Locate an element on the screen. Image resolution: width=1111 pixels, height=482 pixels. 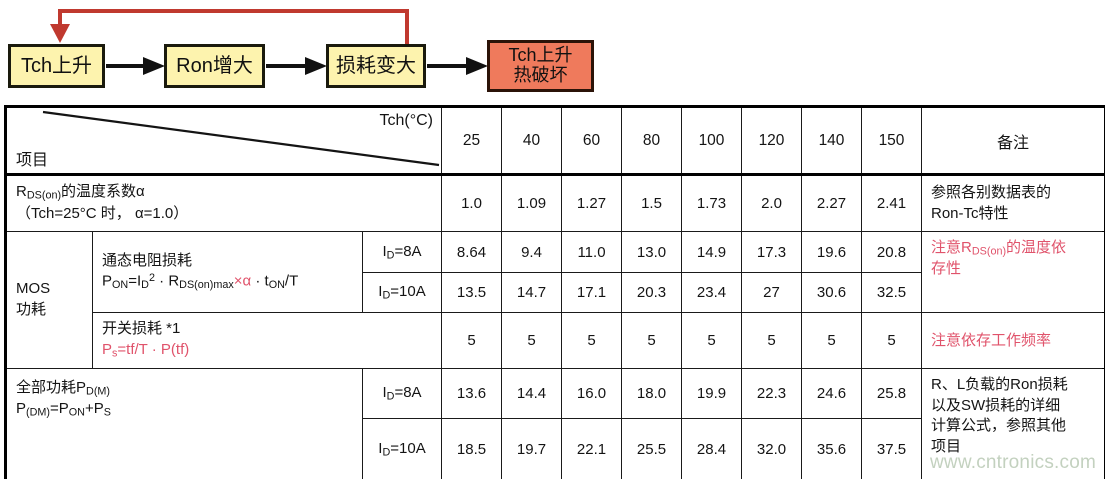
group-label-mos-power: MOS 功耗 is located at coordinates (49, 300).